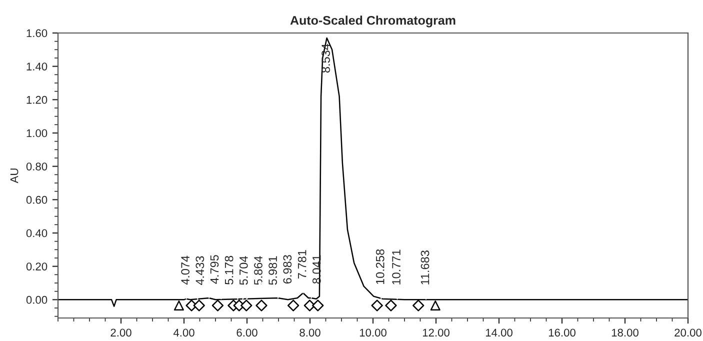  I want to click on x-tick-label: 10.00, so click(373, 332).